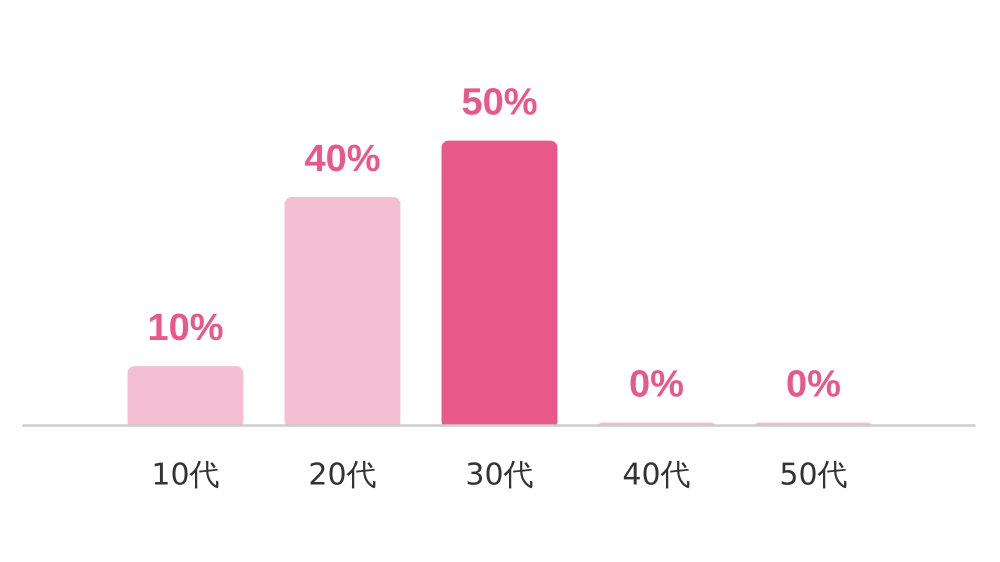  Describe the element at coordinates (813, 475) in the screenshot. I see `x-tick-label: 50代` at that location.